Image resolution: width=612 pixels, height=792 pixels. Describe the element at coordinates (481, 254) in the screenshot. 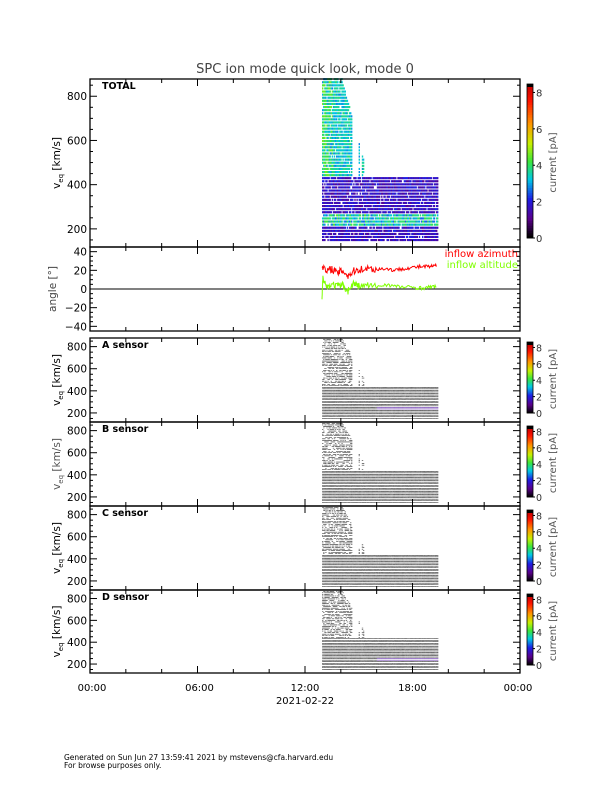

I see `legend-azimuth: inflow azimuth` at that location.